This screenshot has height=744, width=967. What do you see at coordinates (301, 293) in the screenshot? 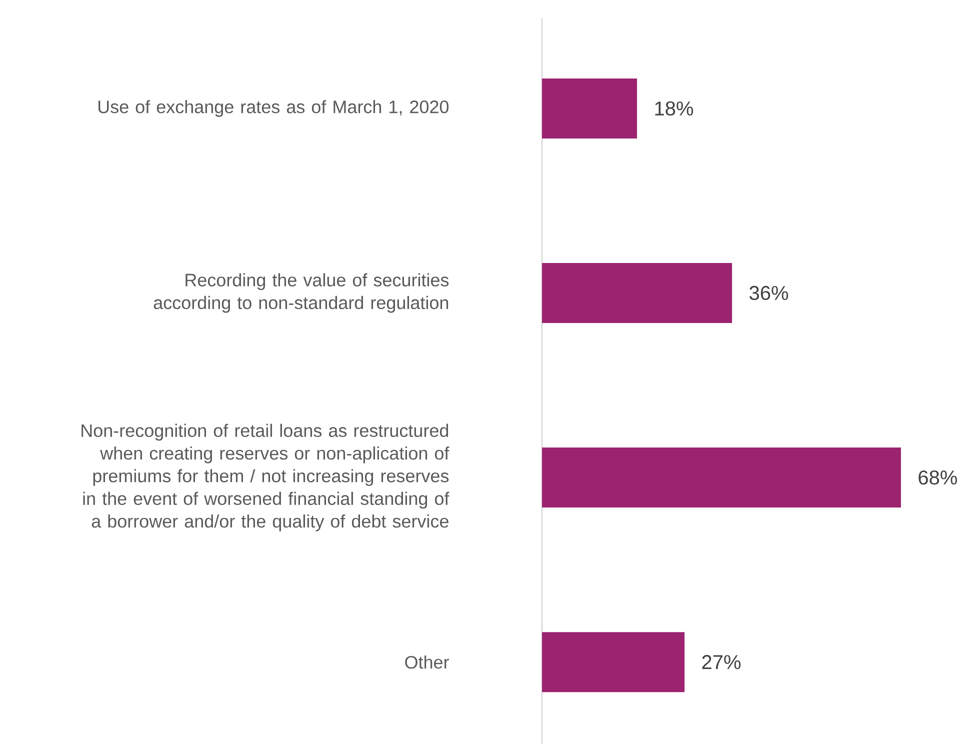
I see `y-tick-label: Recording the value of securities according to non-standard regulation` at bounding box center [301, 293].